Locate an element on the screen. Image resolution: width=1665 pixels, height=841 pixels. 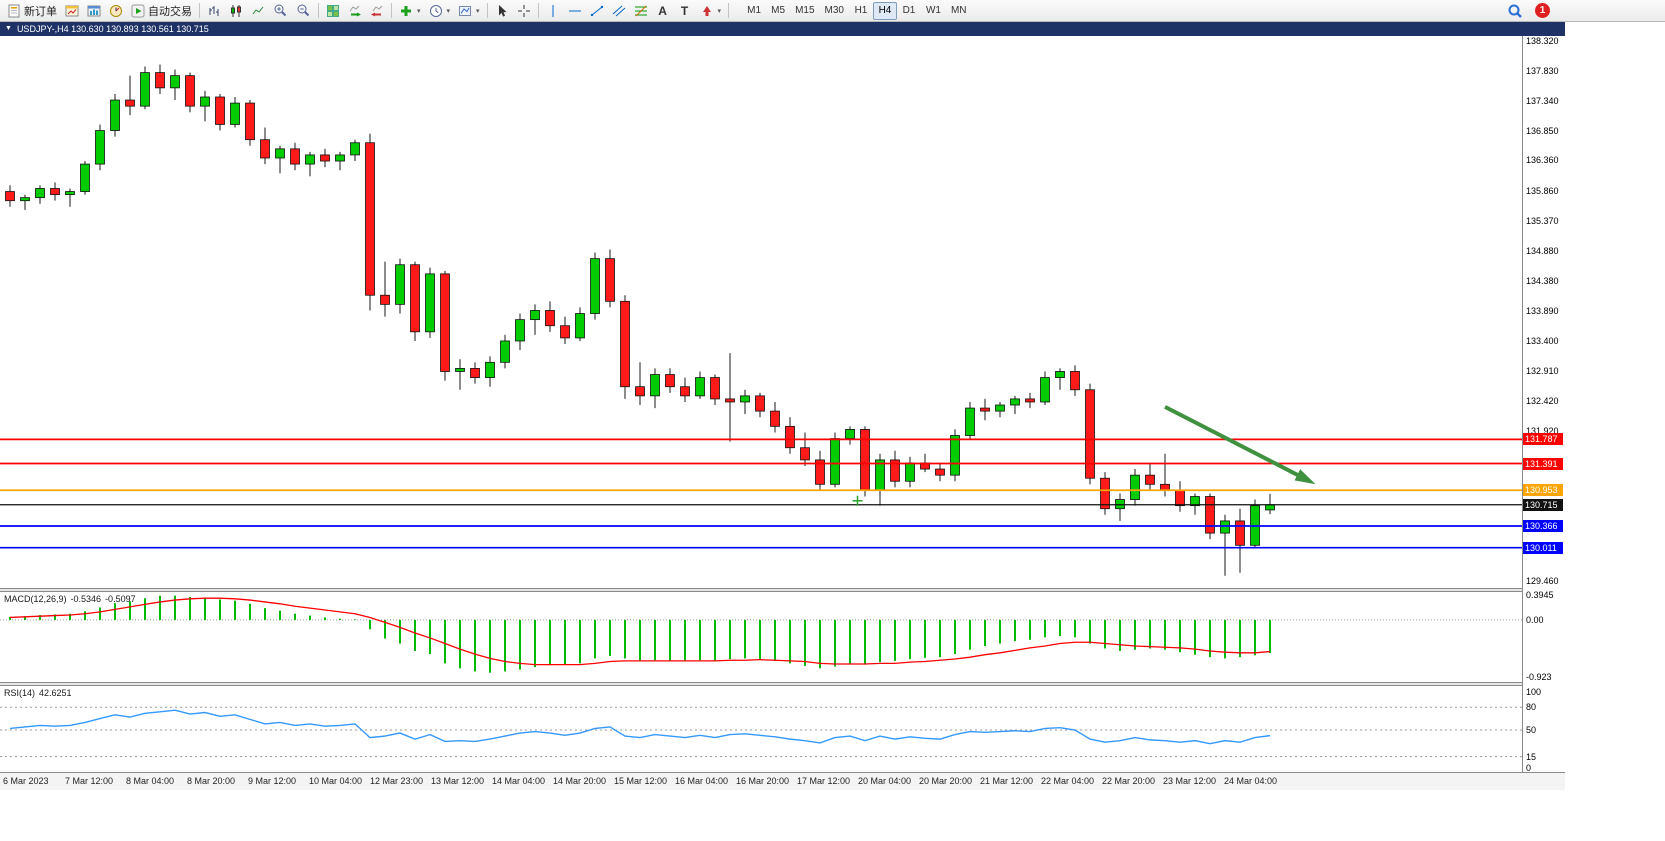
autotrading-button: 自动交易 is located at coordinates (161, 11).